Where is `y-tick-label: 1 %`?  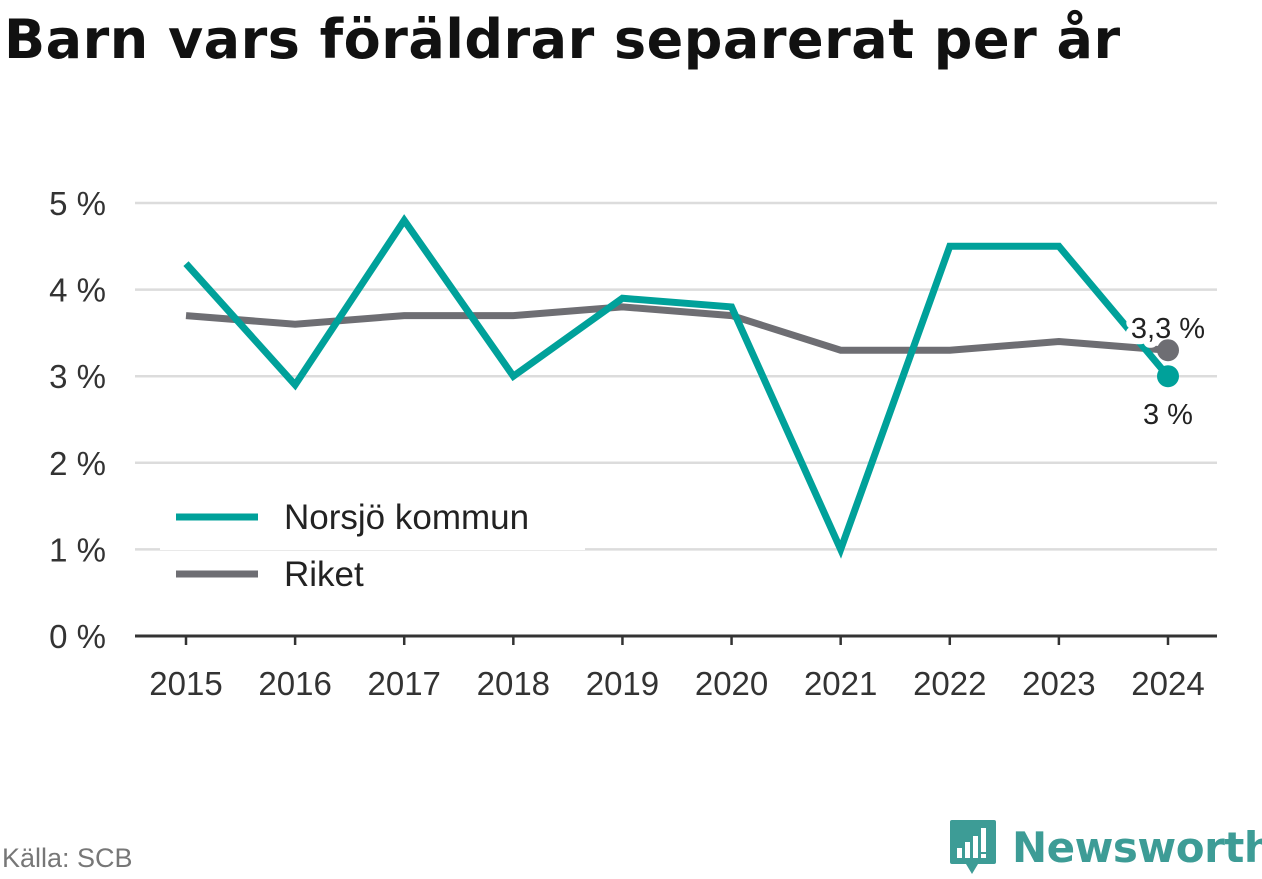
y-tick-label: 1 % is located at coordinates (77, 549).